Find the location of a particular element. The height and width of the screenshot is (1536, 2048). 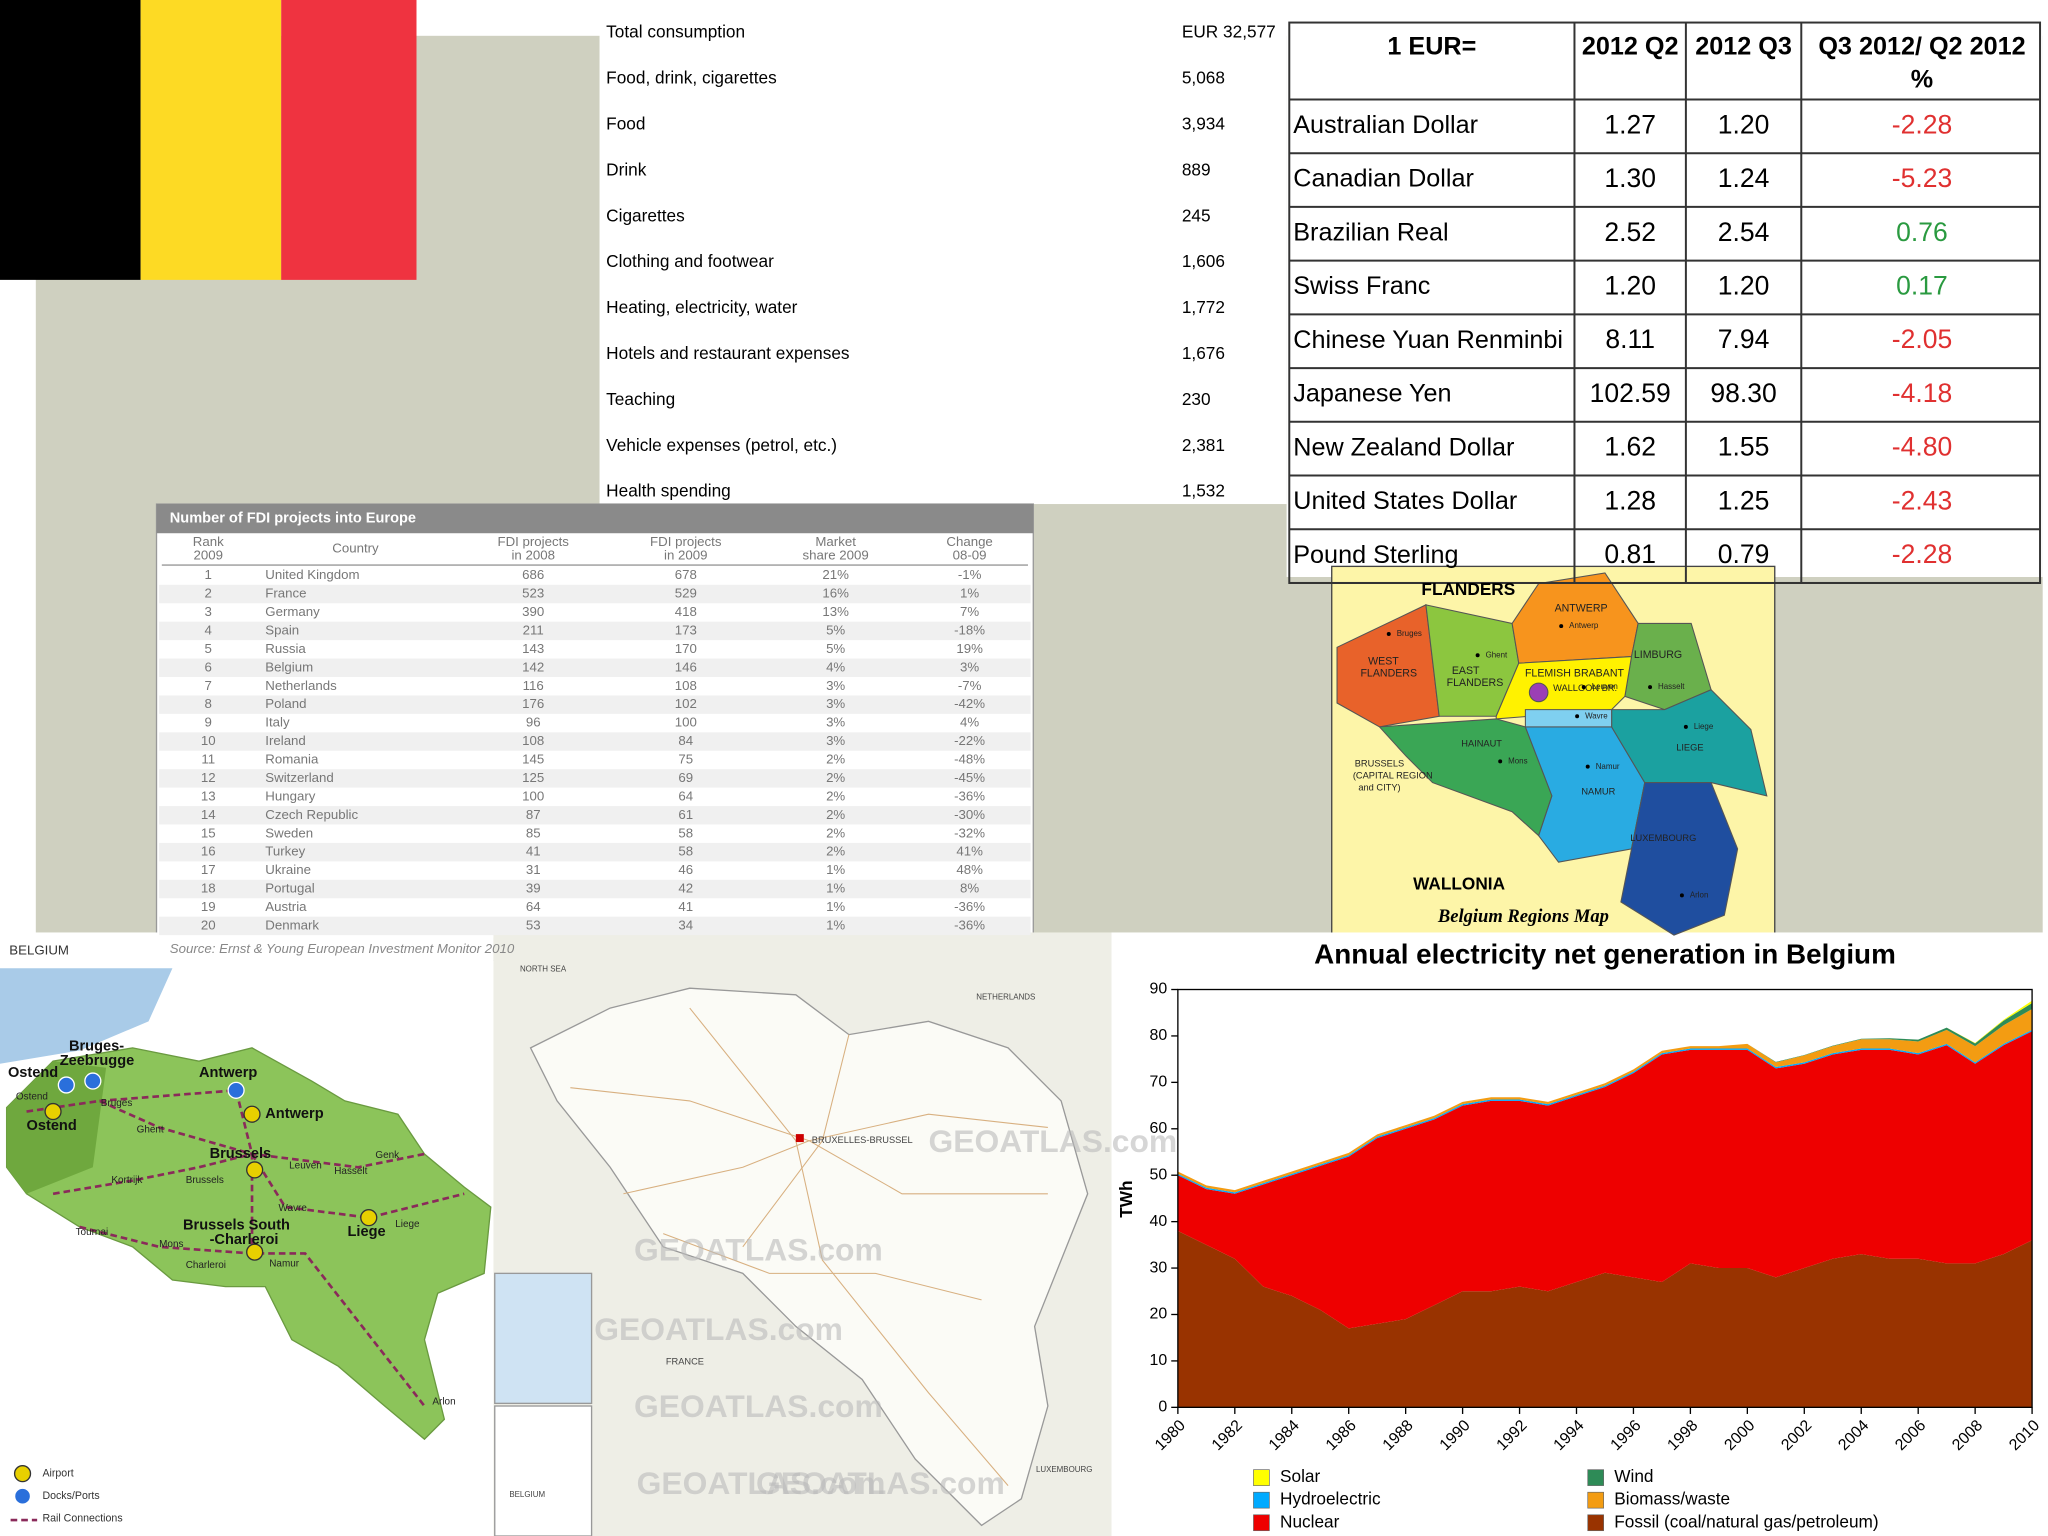

fdi-cell: -7% is located at coordinates (970, 685).